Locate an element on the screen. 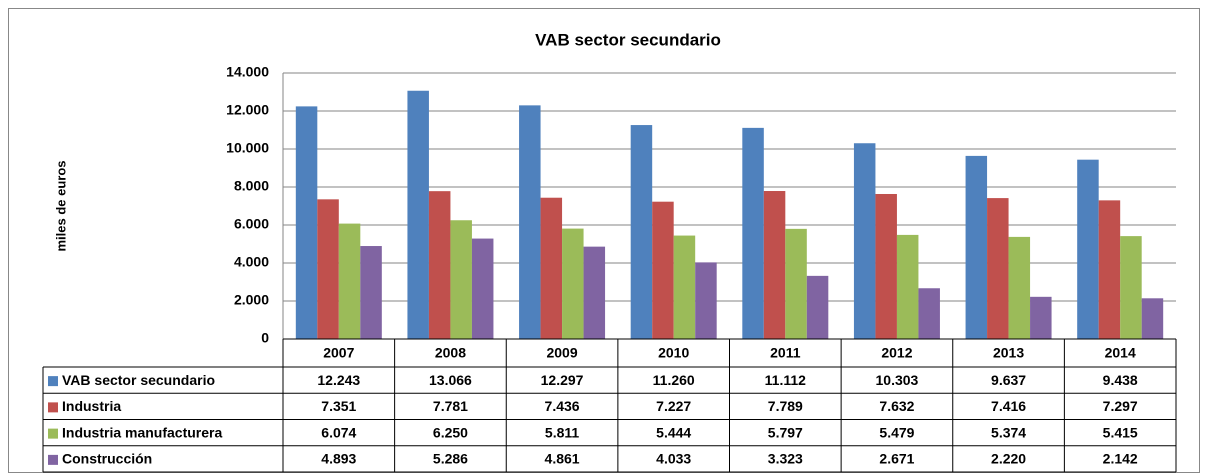 This screenshot has height=474, width=1208. x-tick-label: 2011 is located at coordinates (785, 353).